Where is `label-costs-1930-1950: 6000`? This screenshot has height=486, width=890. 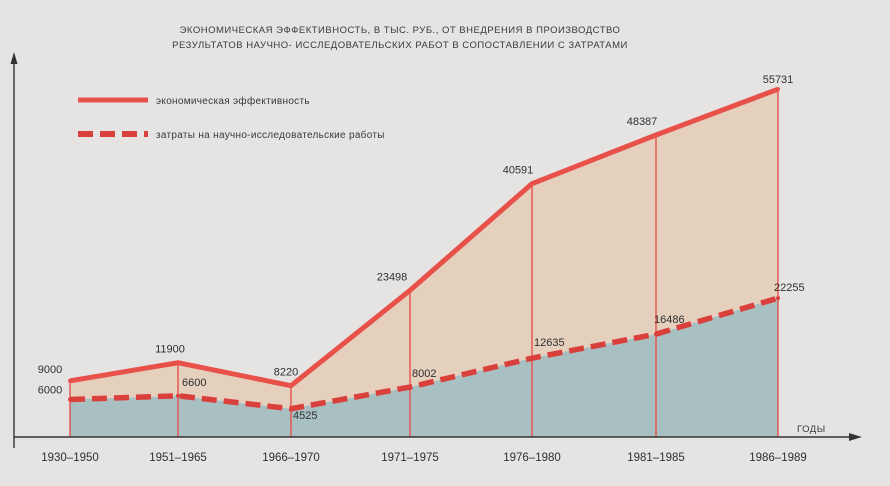
label-costs-1930-1950: 6000 is located at coordinates (50, 391).